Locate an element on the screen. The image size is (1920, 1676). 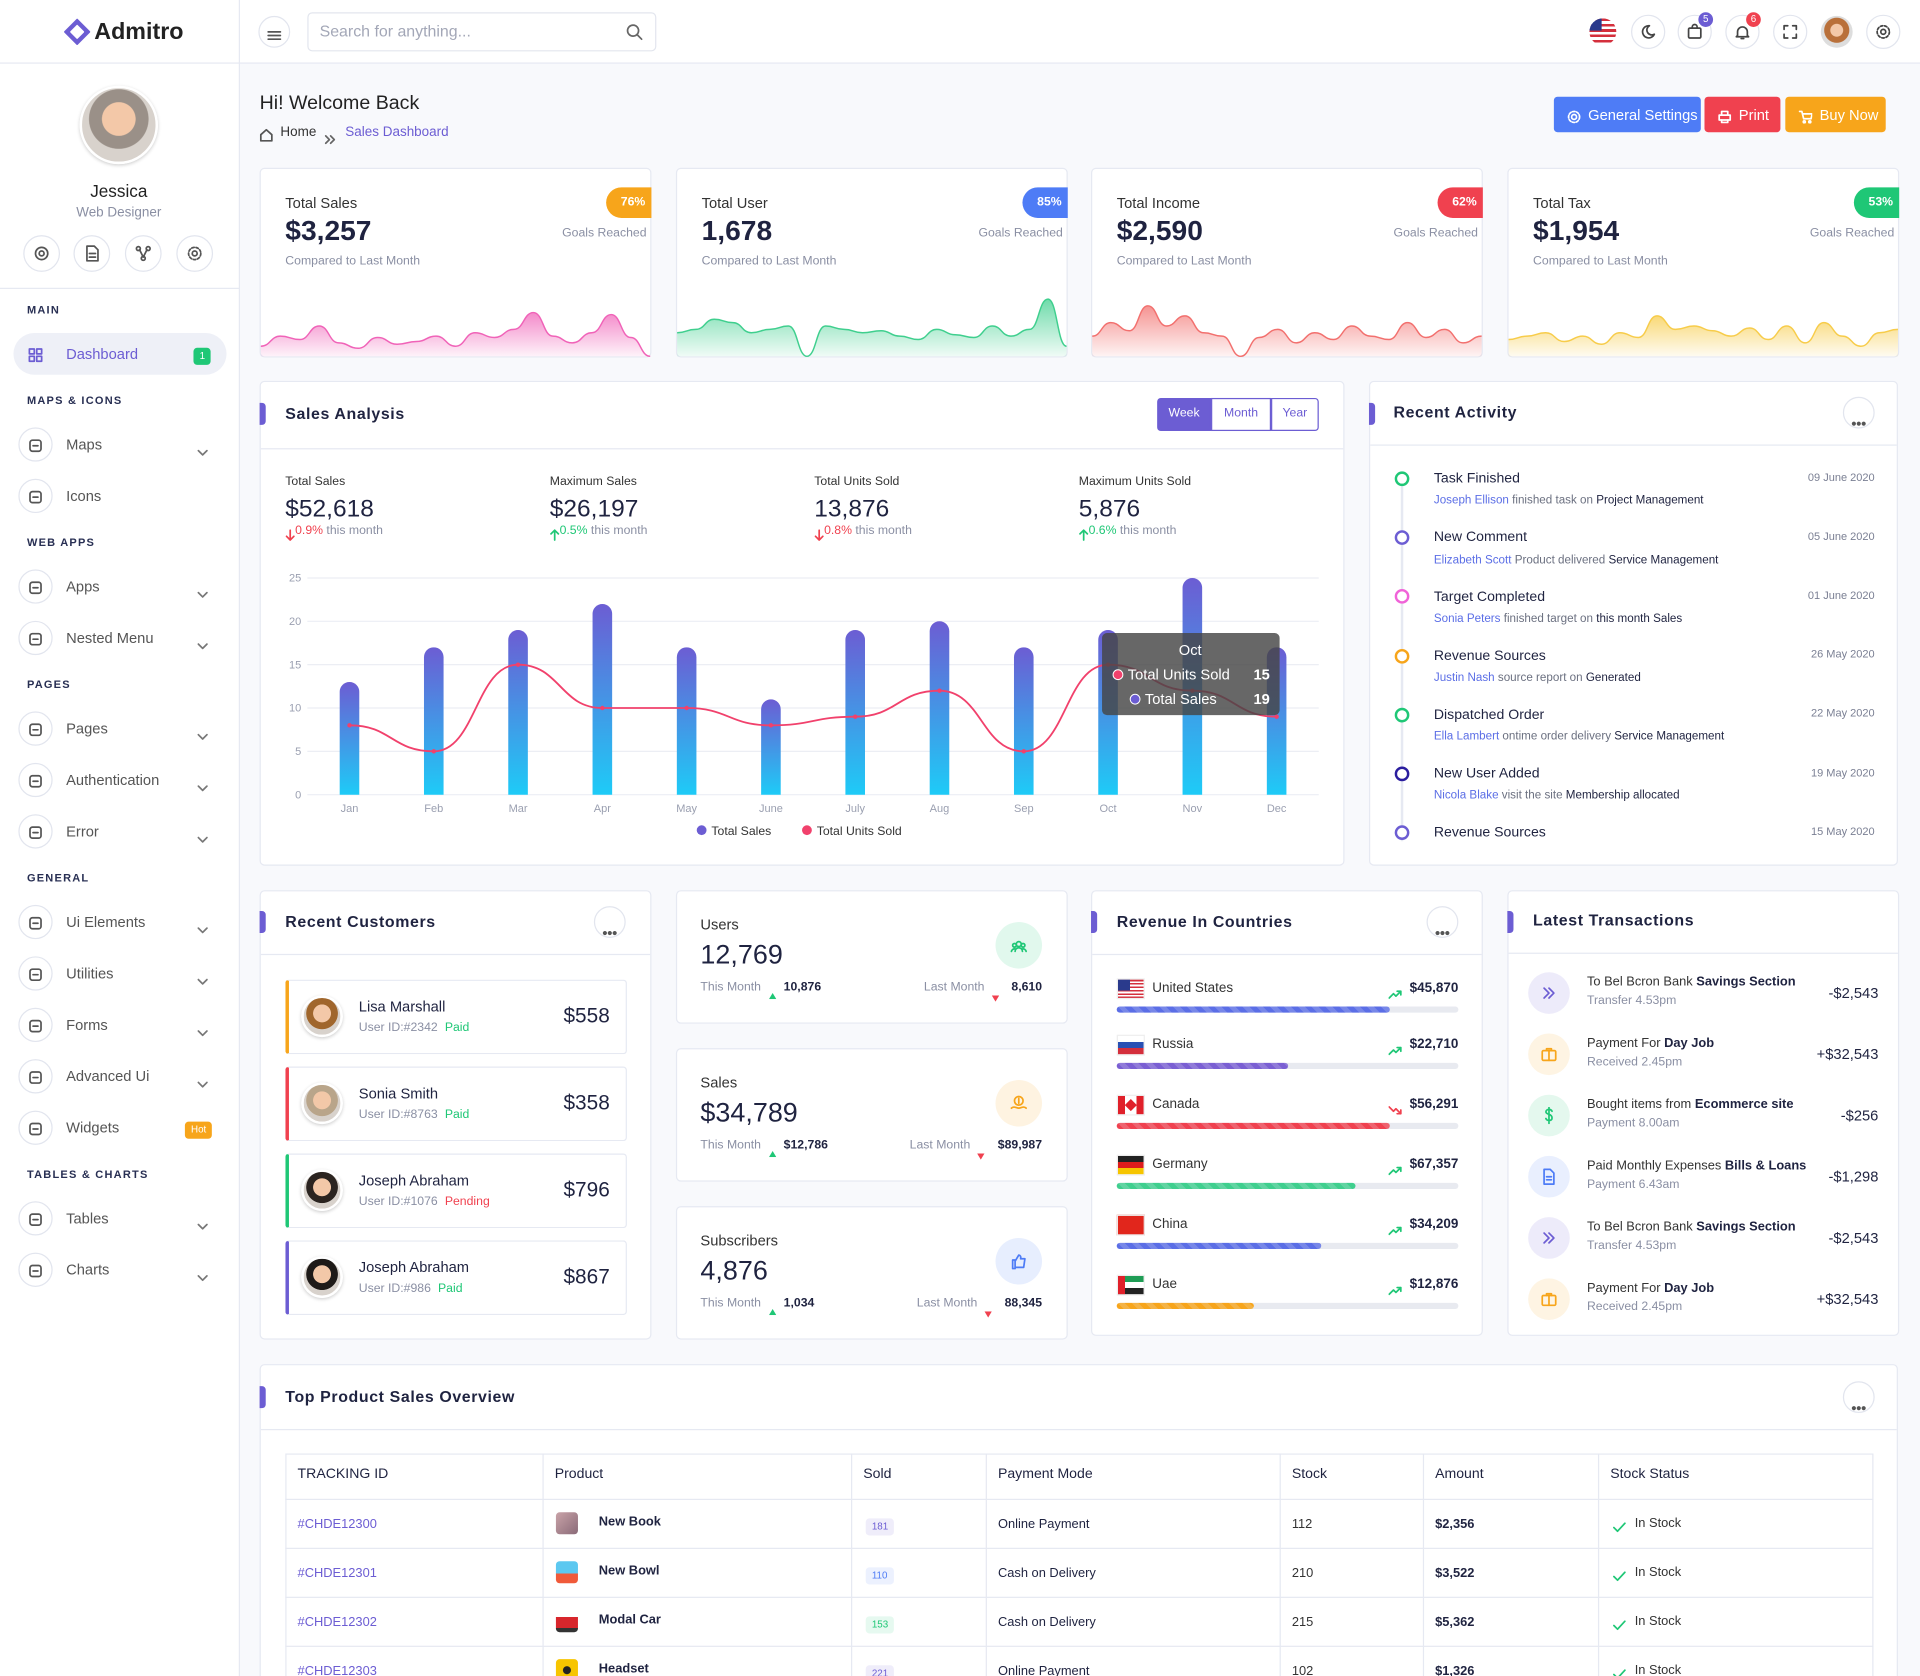
submenu-chevron is located at coordinates (202, 1222).